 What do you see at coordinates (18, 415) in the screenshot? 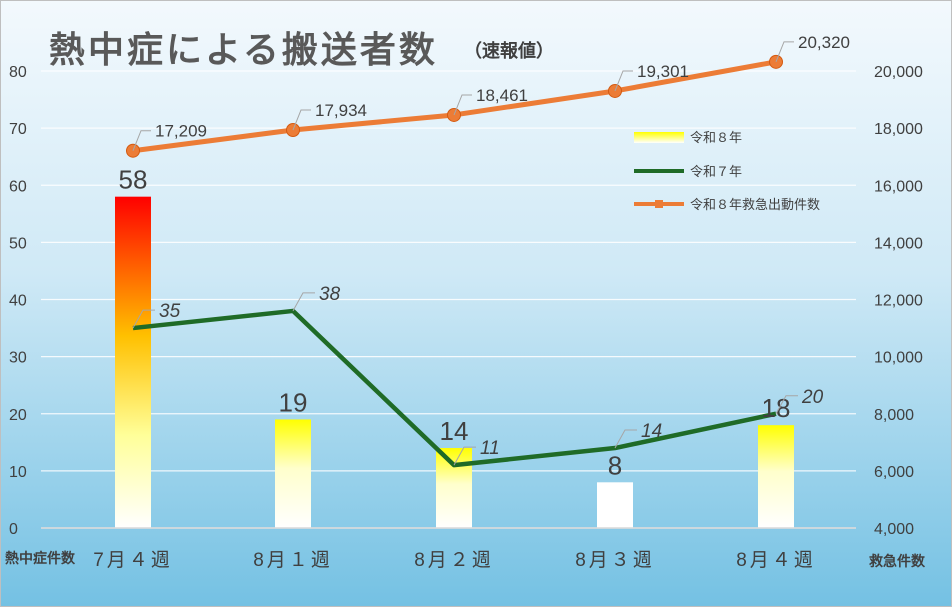
I see `left-tick-label: 20` at bounding box center [18, 415].